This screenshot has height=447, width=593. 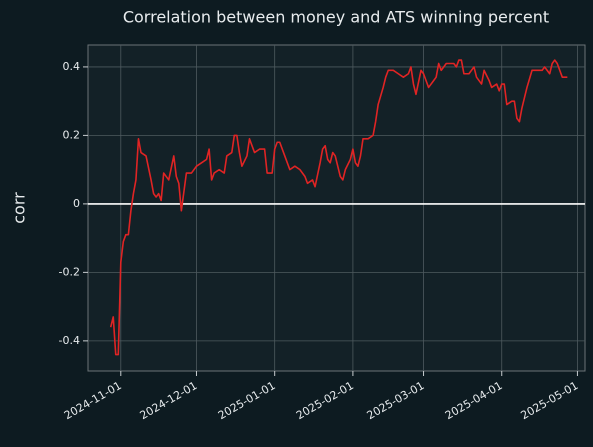 What do you see at coordinates (72, 134) in the screenshot?
I see `y-tick-label: 0.2` at bounding box center [72, 134].